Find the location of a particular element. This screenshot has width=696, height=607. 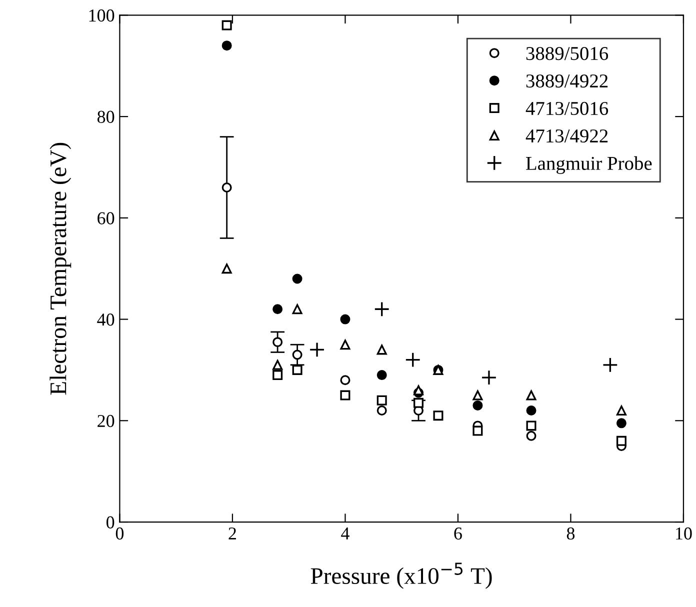

y-tick-label: 100 is located at coordinates (101, 15).